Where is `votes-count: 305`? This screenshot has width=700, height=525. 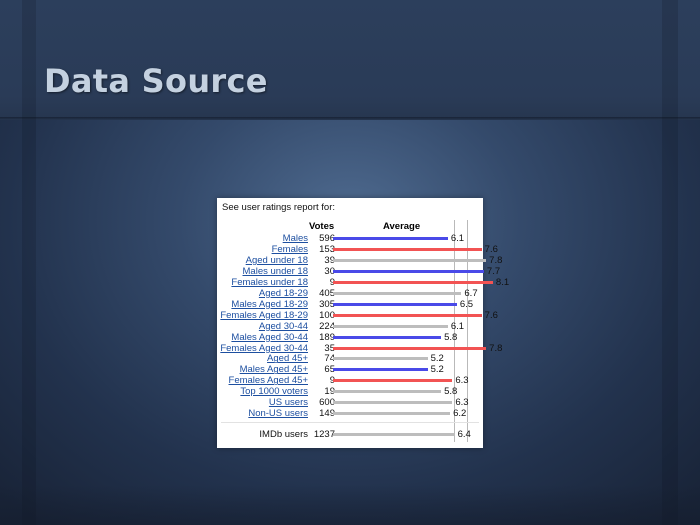
votes-count: 305 is located at coordinates (327, 304).